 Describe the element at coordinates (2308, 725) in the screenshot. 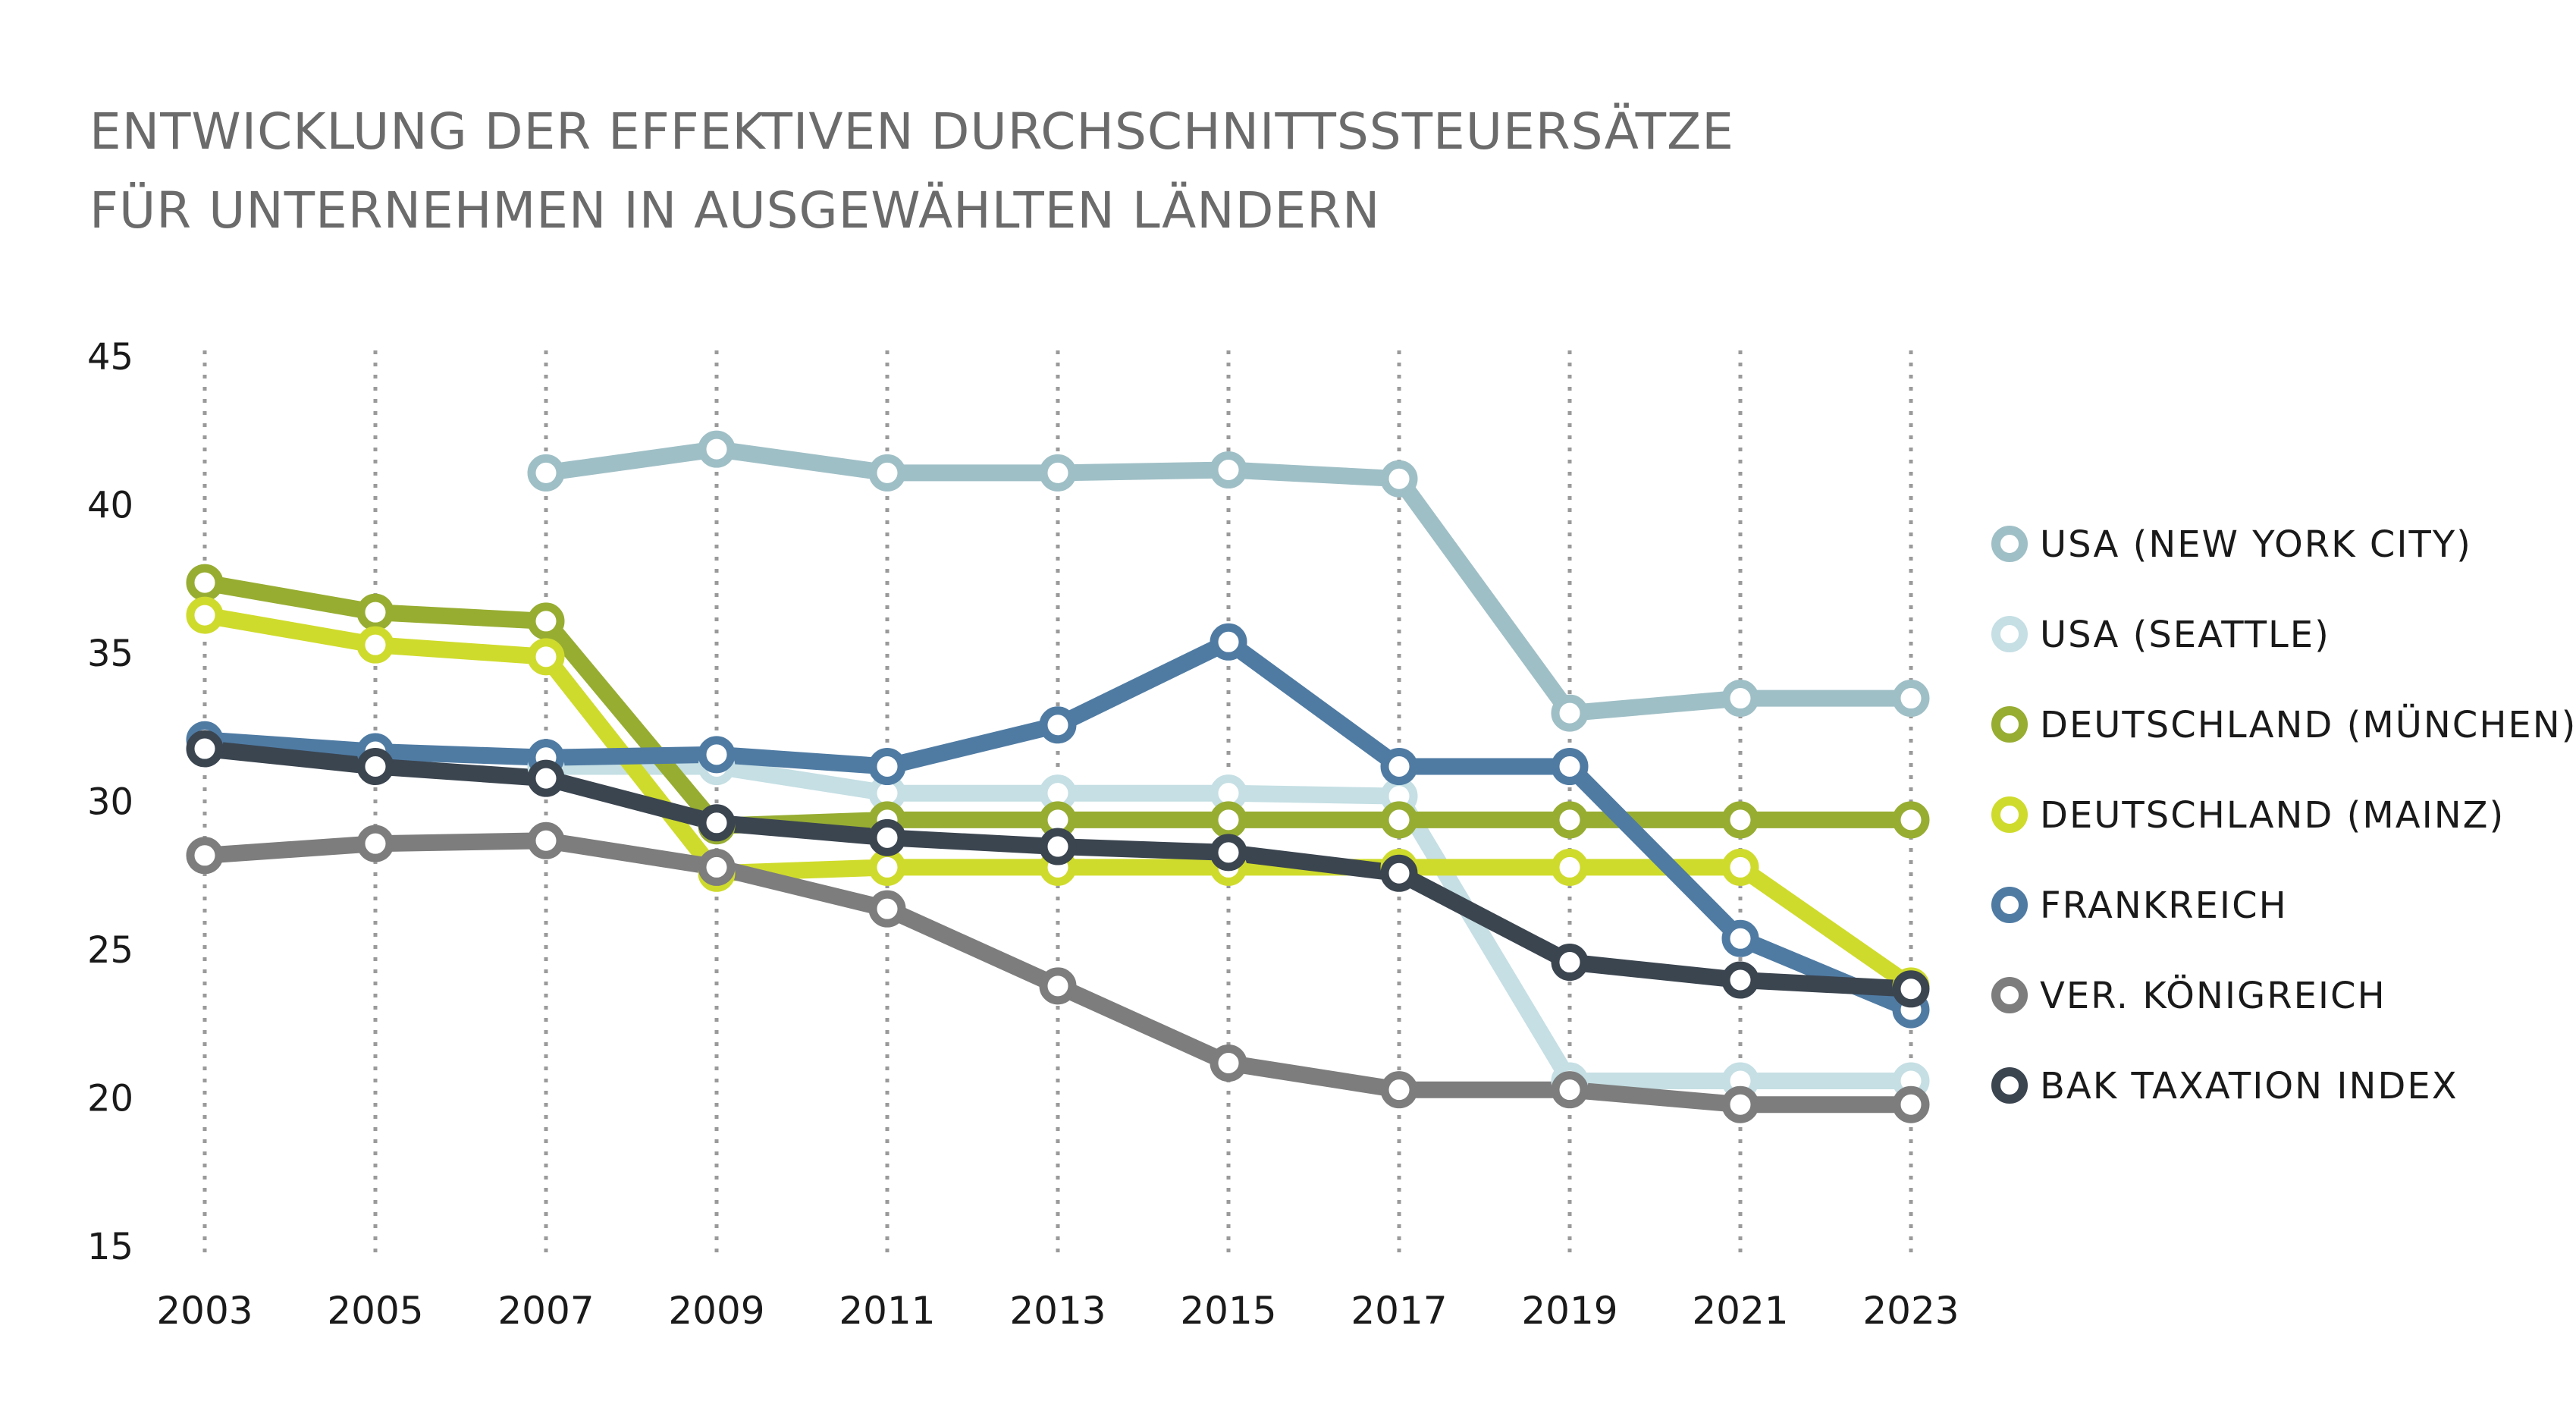

I see `legend-label: DEUTSCHLAND (MÜNCHEN)` at that location.